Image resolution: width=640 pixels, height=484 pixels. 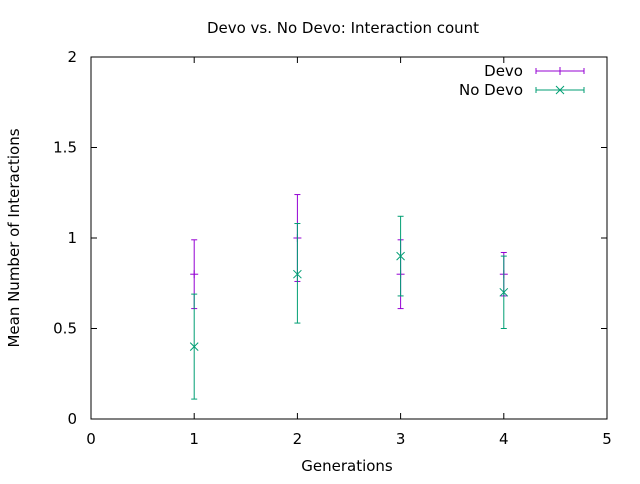 I want to click on x-axis-label: Generations, so click(x=347, y=466).